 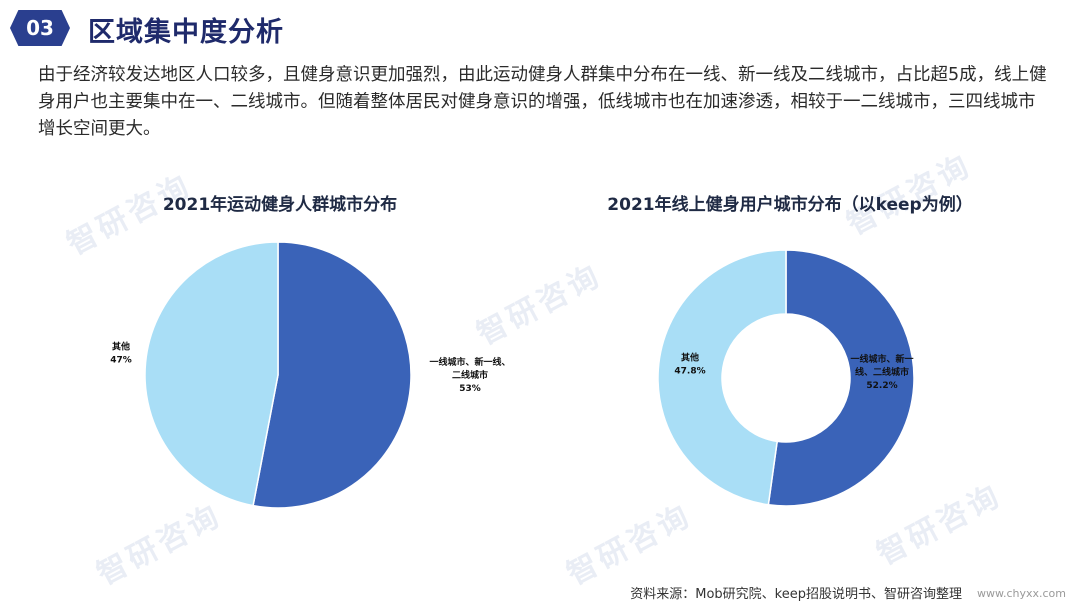 I want to click on site-url: www.chyxx.com, so click(x=1021, y=593).